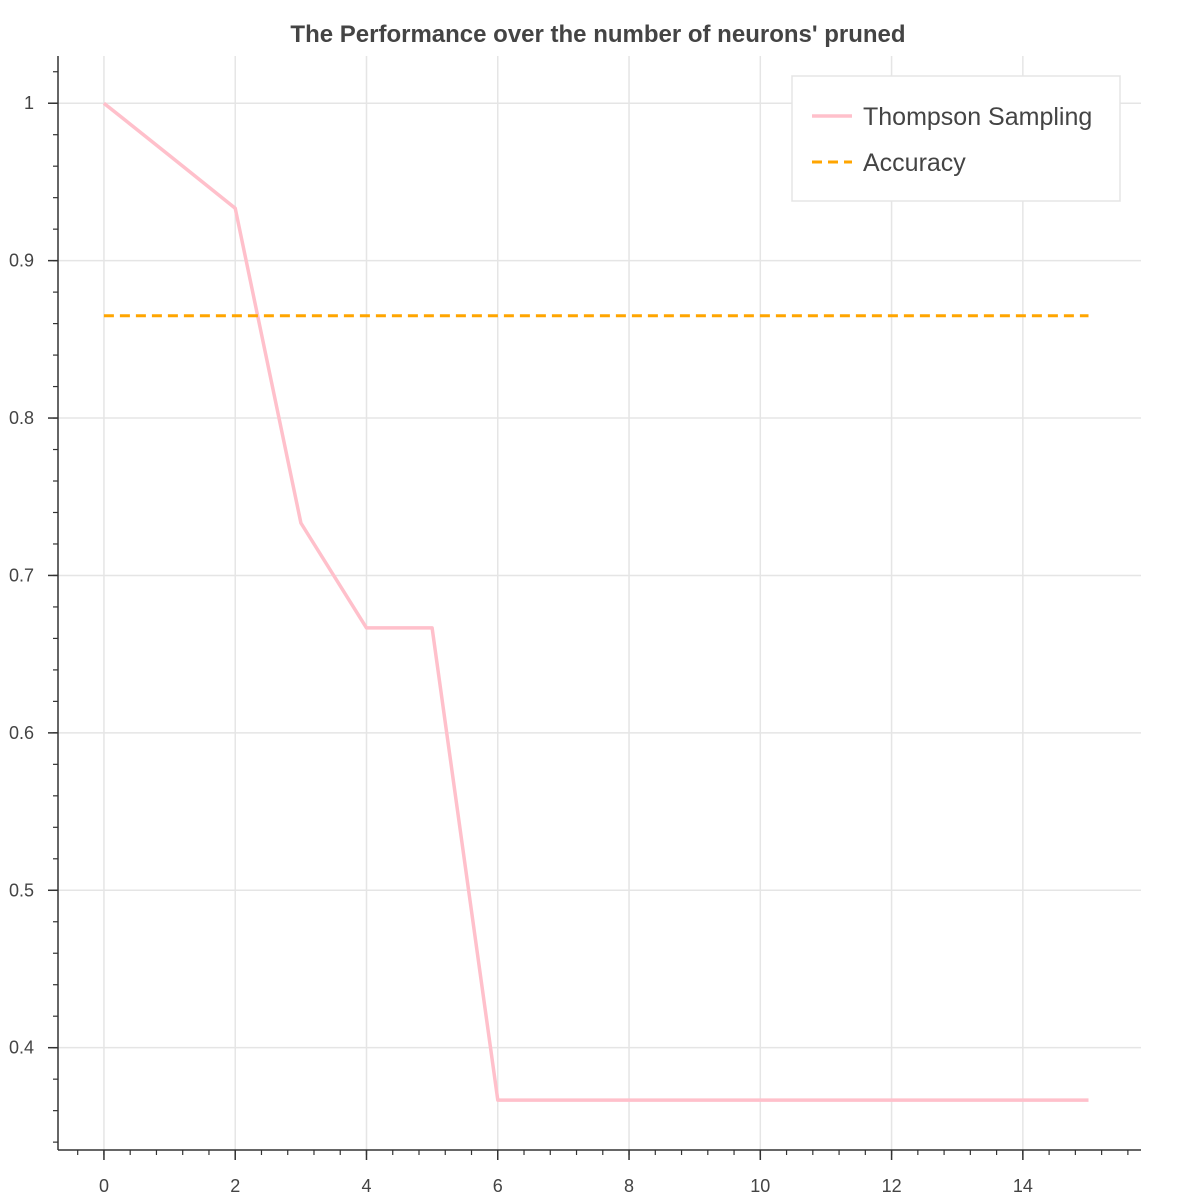 The width and height of the screenshot is (1200, 1200). What do you see at coordinates (21, 261) in the screenshot?
I see `y-tick-label: 0.9` at bounding box center [21, 261].